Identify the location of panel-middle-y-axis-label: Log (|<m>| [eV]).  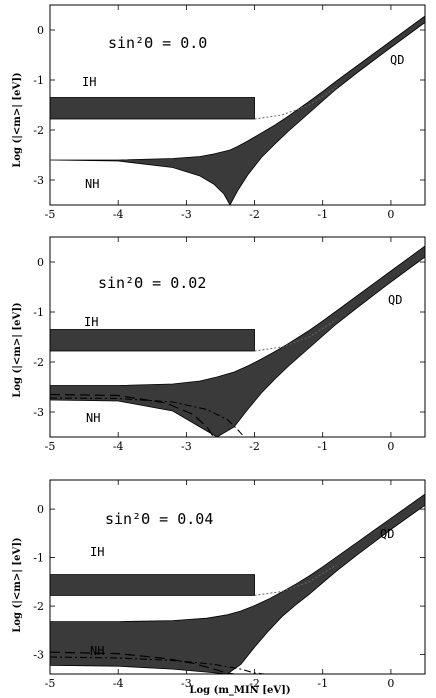
(17, 349).